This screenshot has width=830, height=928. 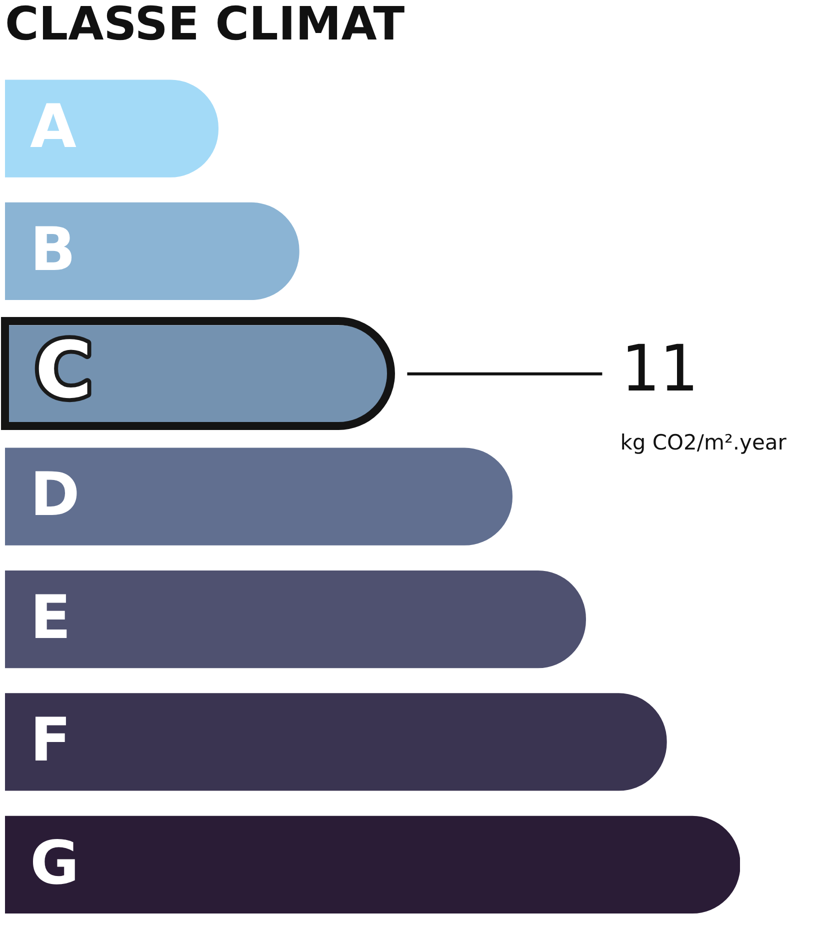 What do you see at coordinates (55, 495) in the screenshot?
I see `y-tick-label: D` at bounding box center [55, 495].